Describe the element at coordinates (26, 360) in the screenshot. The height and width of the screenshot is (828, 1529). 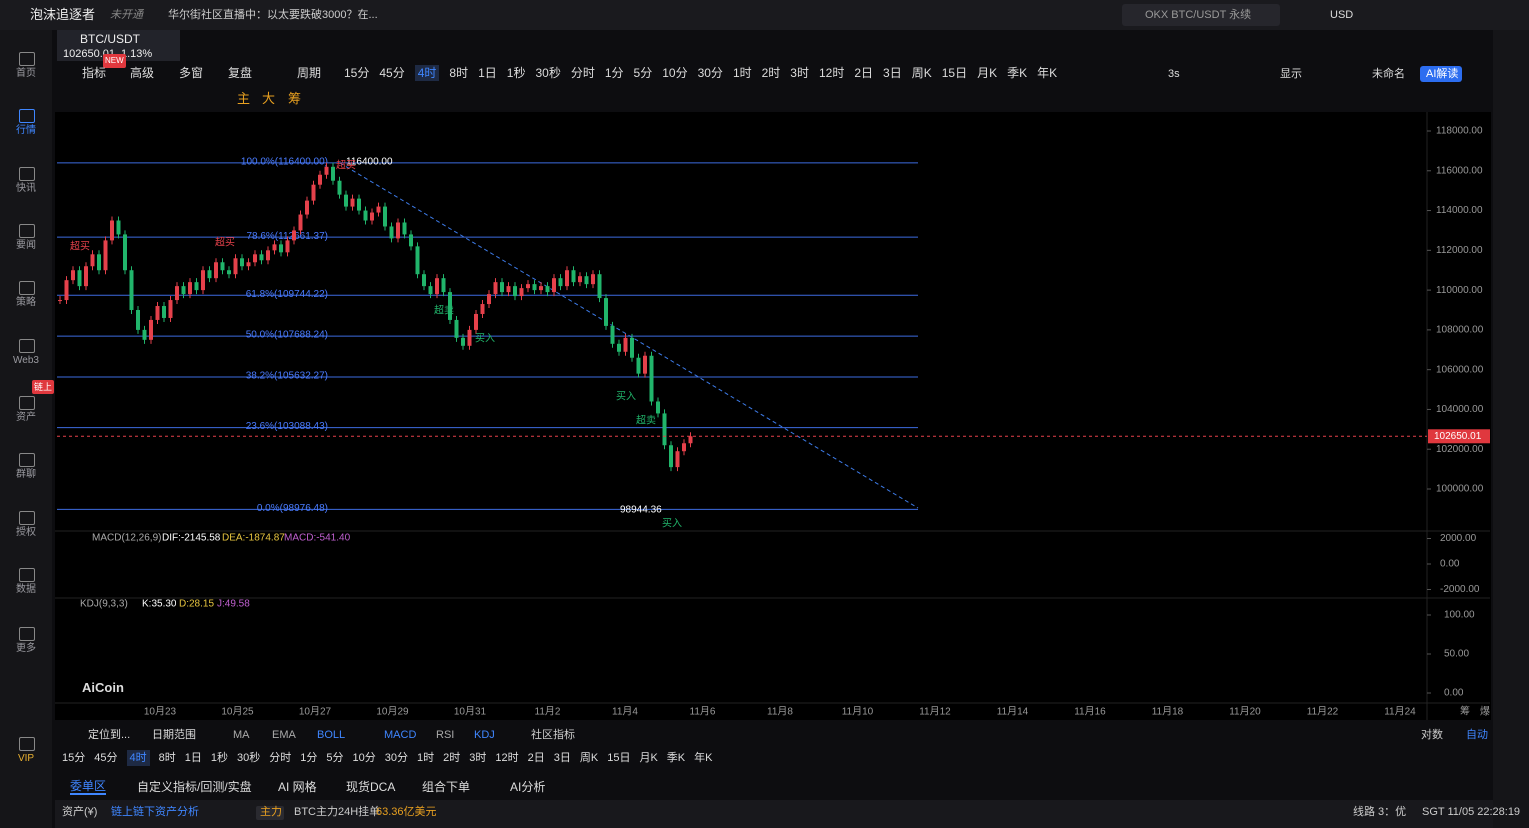
I see `sidebar-item: Web3` at that location.